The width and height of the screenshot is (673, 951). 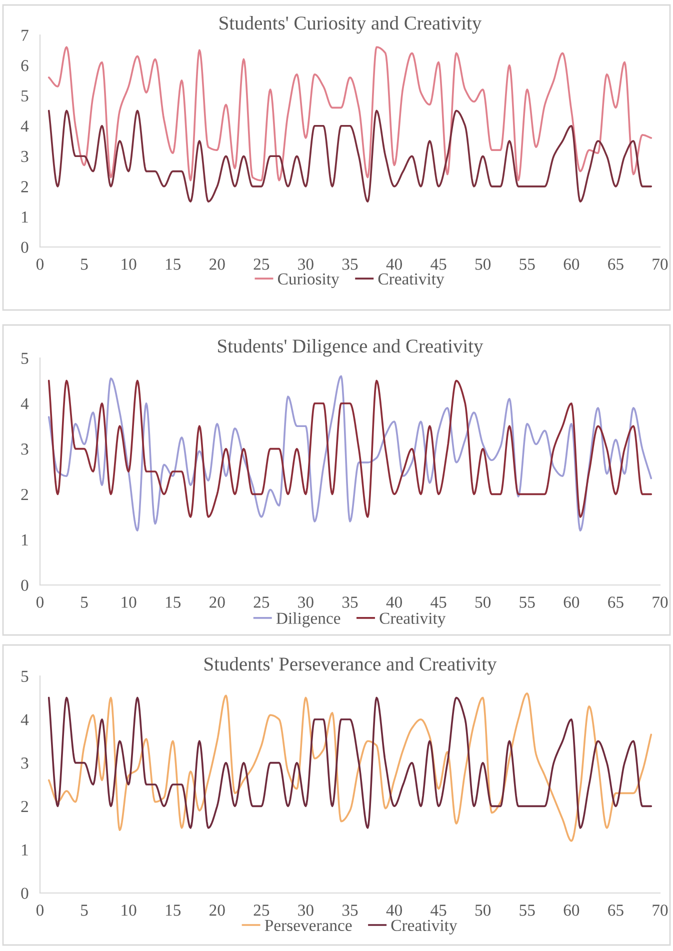 I want to click on chart-title: Students' Curiosity and Creativity, so click(x=351, y=25).